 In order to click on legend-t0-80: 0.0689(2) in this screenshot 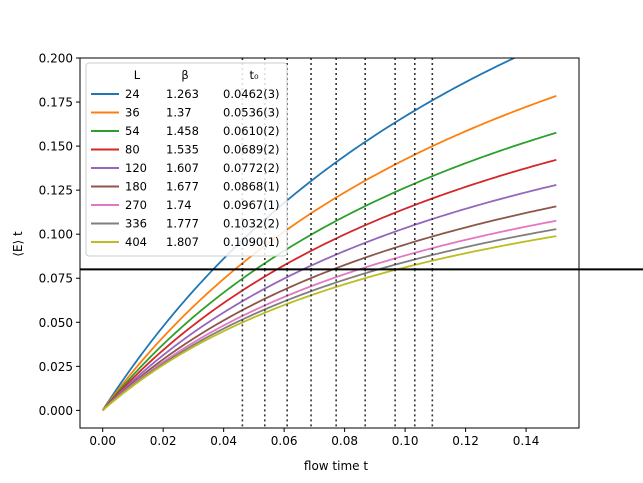, I will do `click(251, 150)`.